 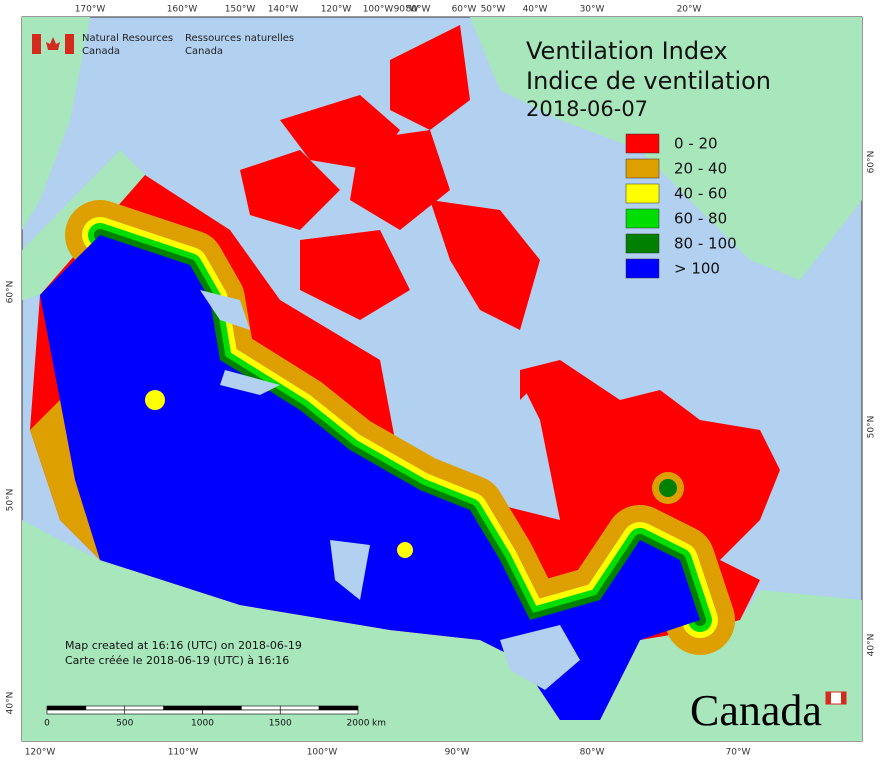 What do you see at coordinates (696, 144) in the screenshot?
I see `legend-label: 0 - 20` at bounding box center [696, 144].